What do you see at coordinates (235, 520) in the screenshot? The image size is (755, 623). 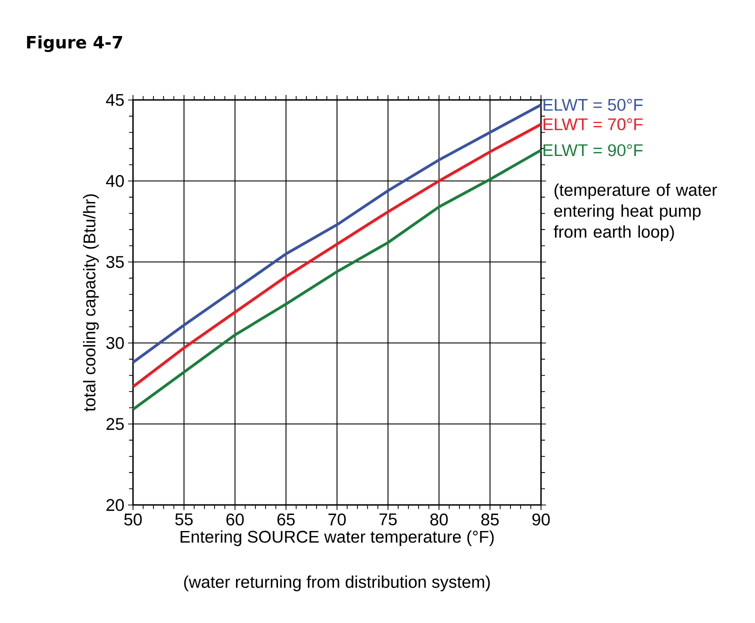 I see `x-tick-label: 60` at bounding box center [235, 520].